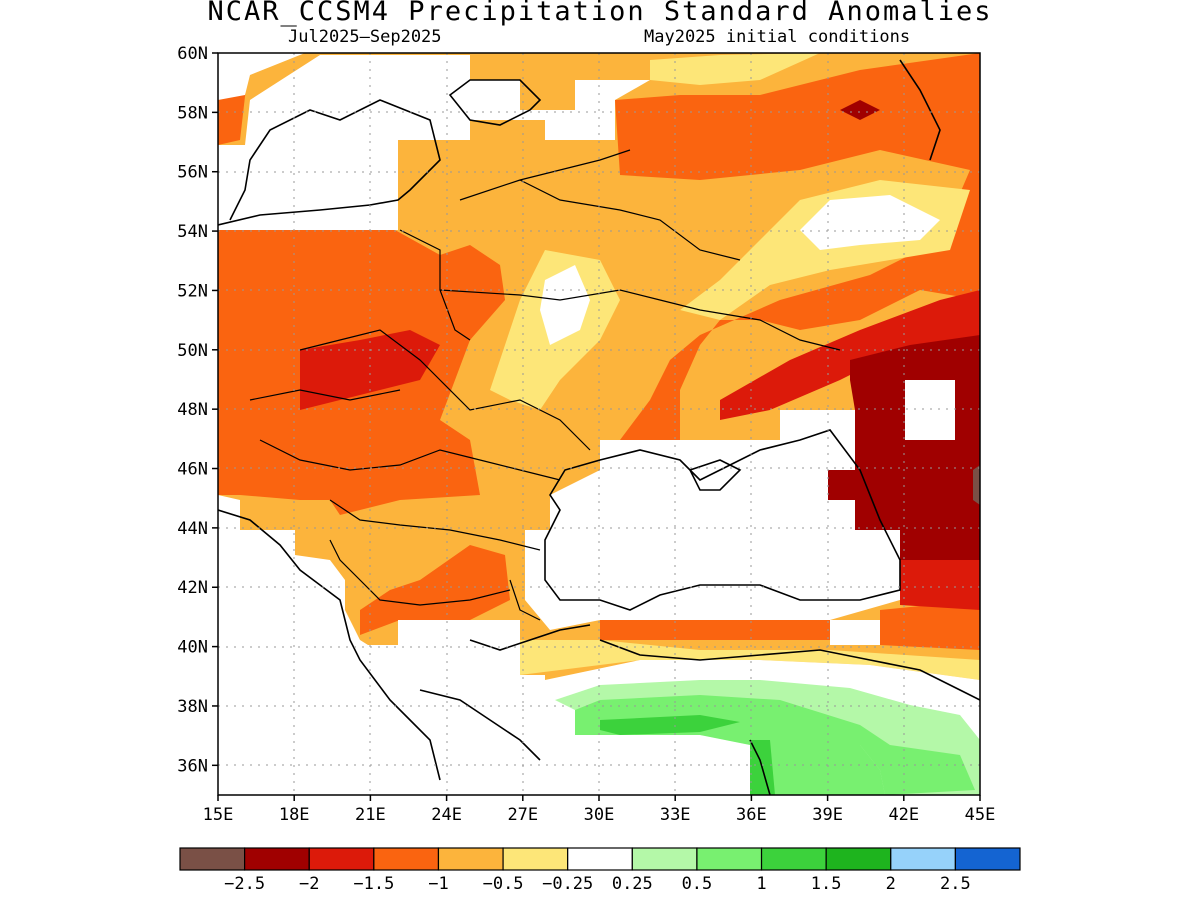 The height and width of the screenshot is (900, 1200). What do you see at coordinates (955, 884) in the screenshot?
I see `colorbar-label: 2.5` at bounding box center [955, 884].